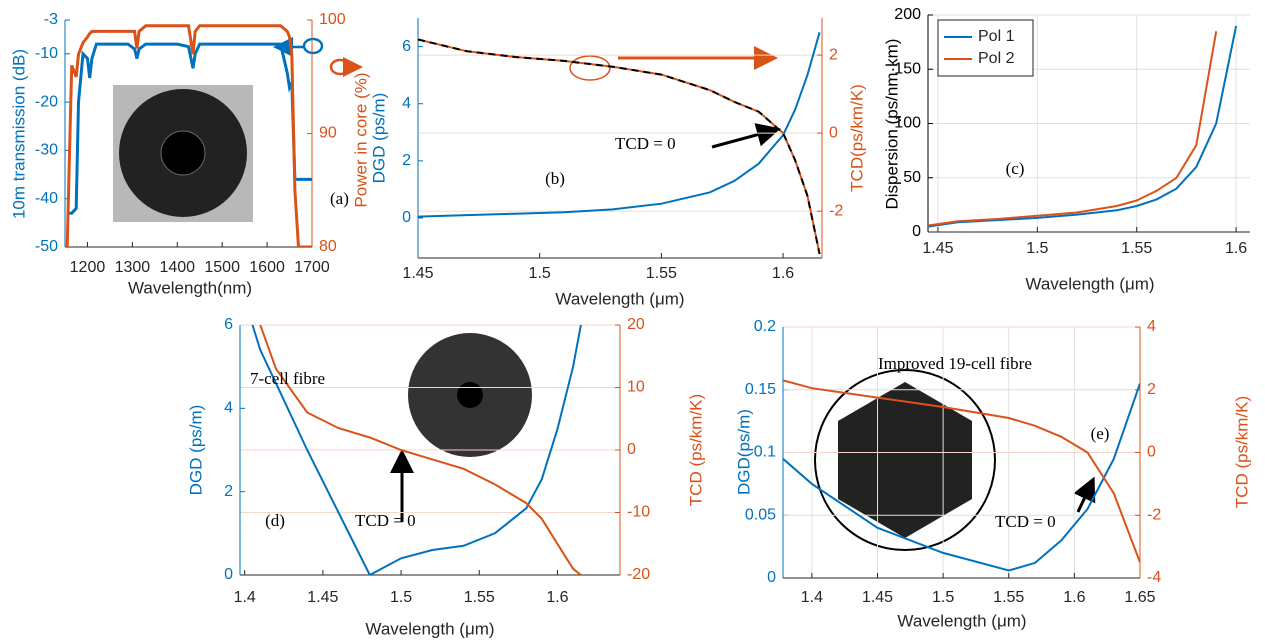 This screenshot has width=1265, height=640. I want to click on y-tick-label: 0.1, so click(765, 452).